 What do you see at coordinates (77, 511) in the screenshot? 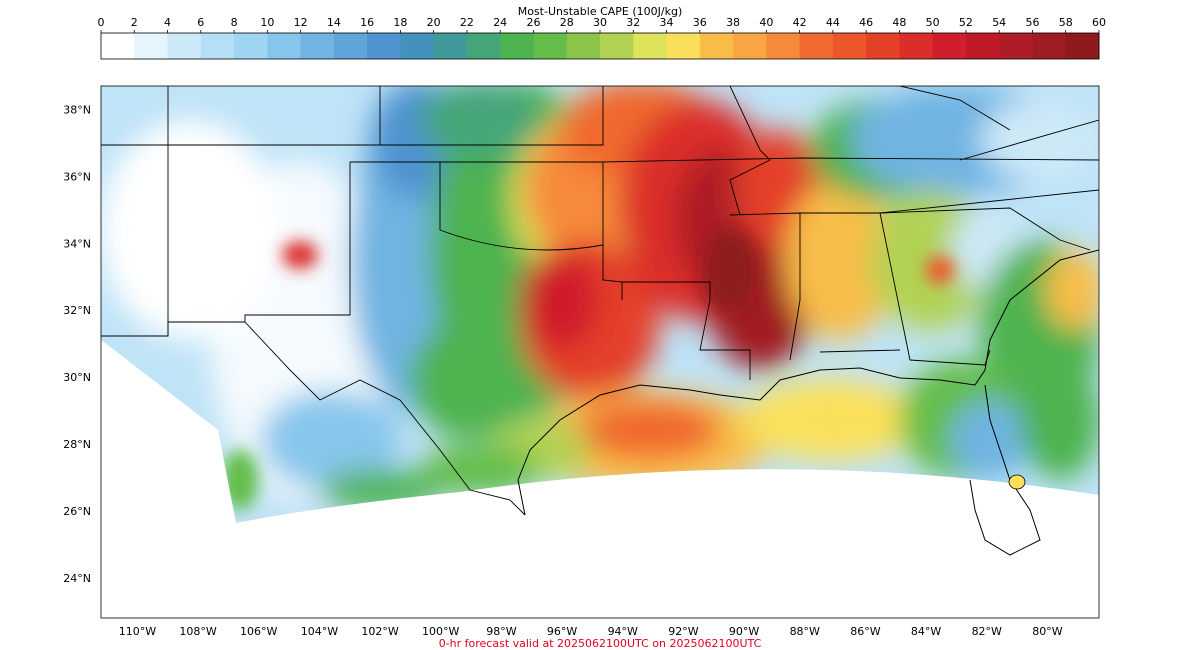
I see `latitude-label: 26°N` at bounding box center [77, 511].